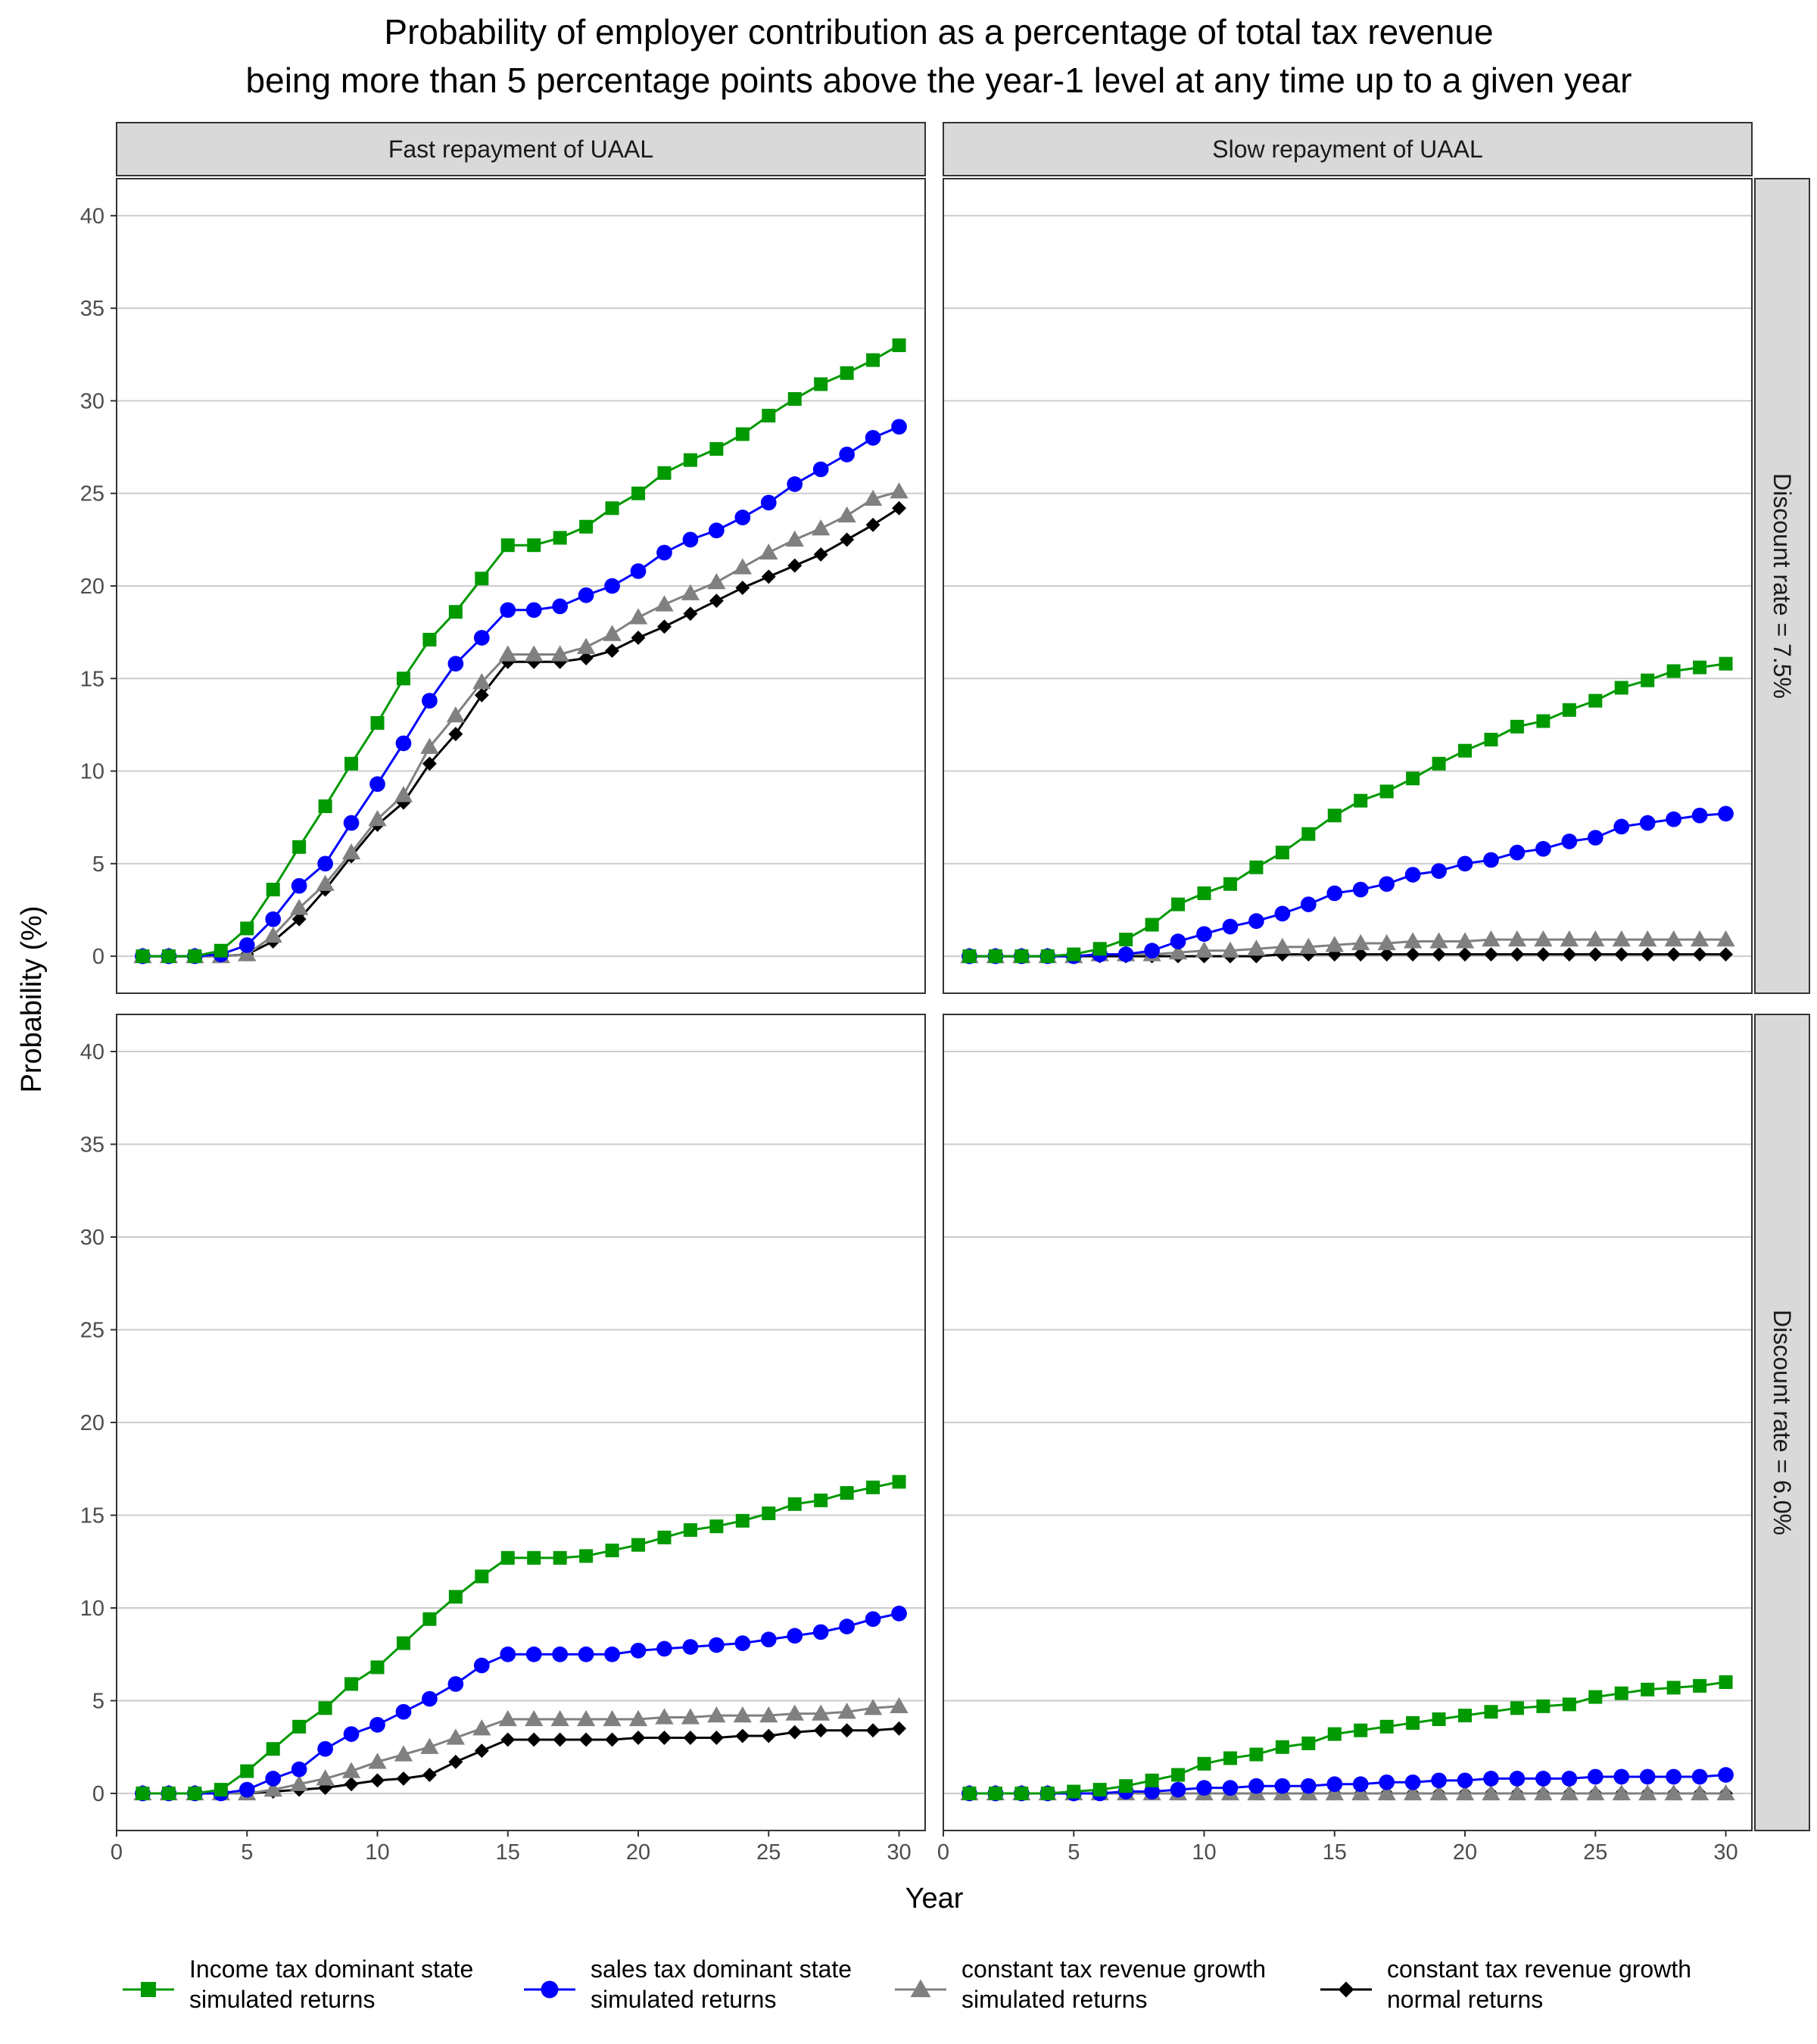 The height and width of the screenshot is (2044, 1817). Describe the element at coordinates (1204, 1852) in the screenshot. I see `x-tick-label: 10` at that location.